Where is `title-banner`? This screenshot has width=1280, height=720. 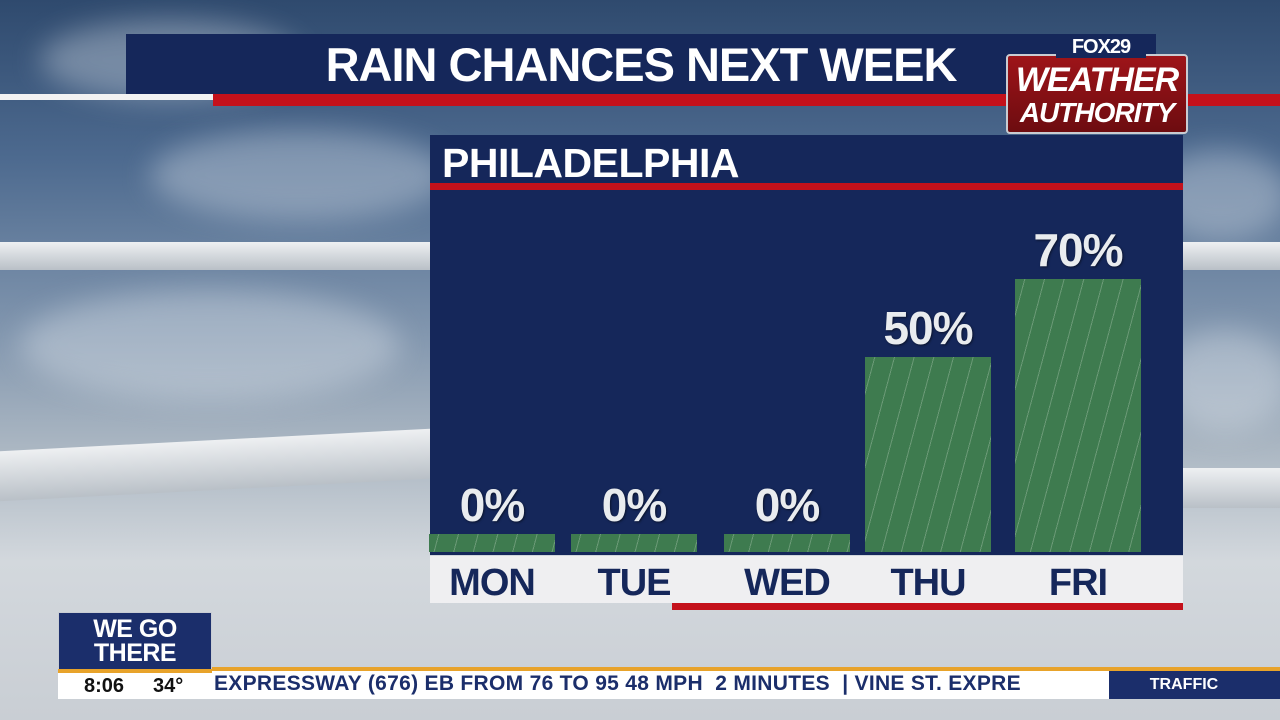 title-banner is located at coordinates (641, 64).